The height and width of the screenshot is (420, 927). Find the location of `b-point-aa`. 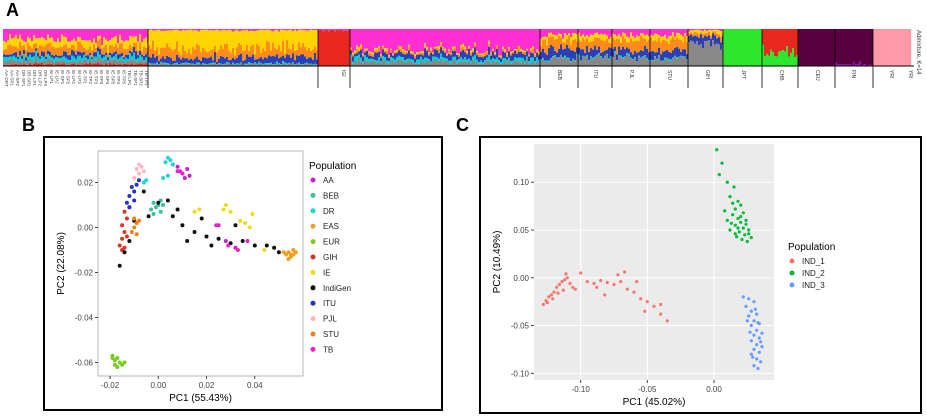

b-point-aa is located at coordinates (187, 169).